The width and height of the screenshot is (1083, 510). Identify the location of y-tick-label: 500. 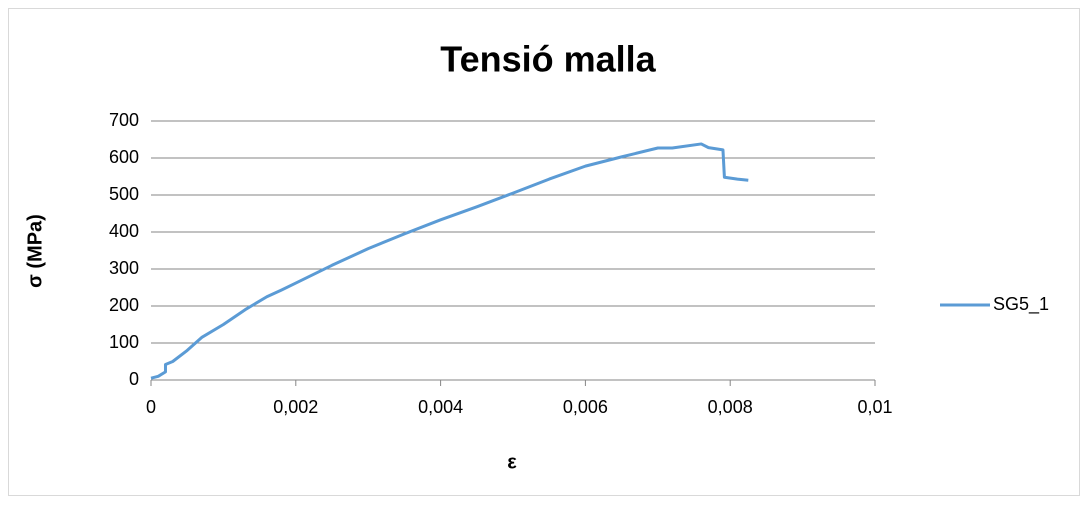
(124, 194).